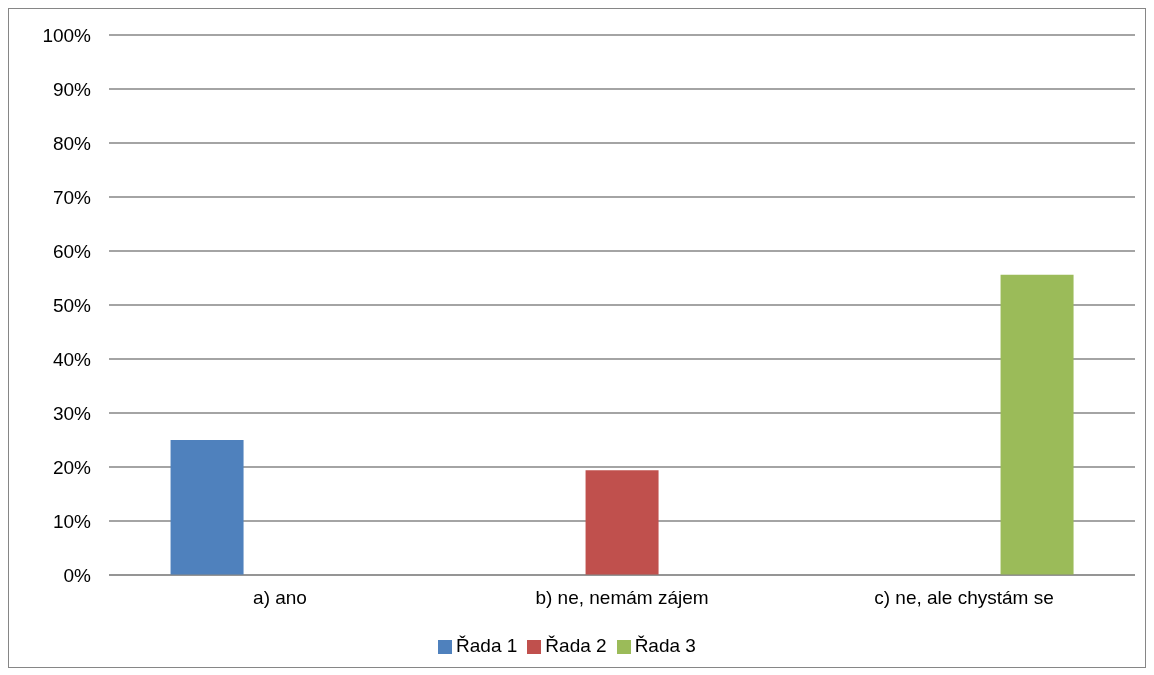  What do you see at coordinates (72, 197) in the screenshot?
I see `y-tick-label: 70%` at bounding box center [72, 197].